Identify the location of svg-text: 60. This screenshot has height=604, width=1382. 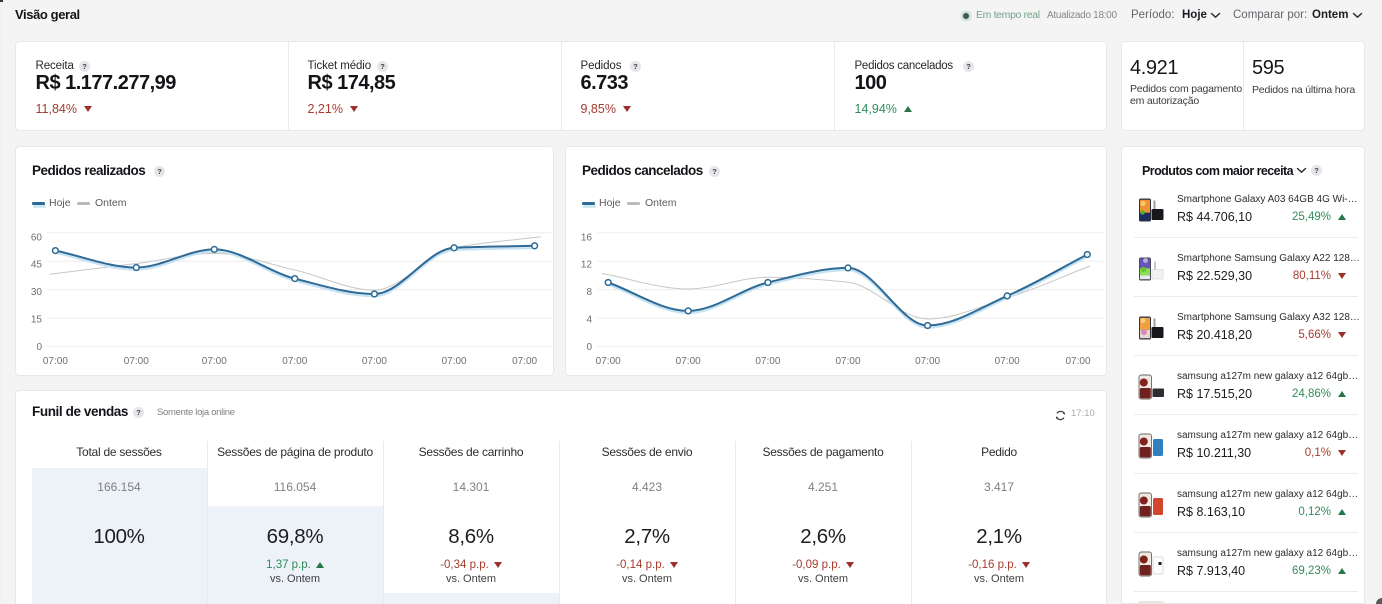
(37, 237).